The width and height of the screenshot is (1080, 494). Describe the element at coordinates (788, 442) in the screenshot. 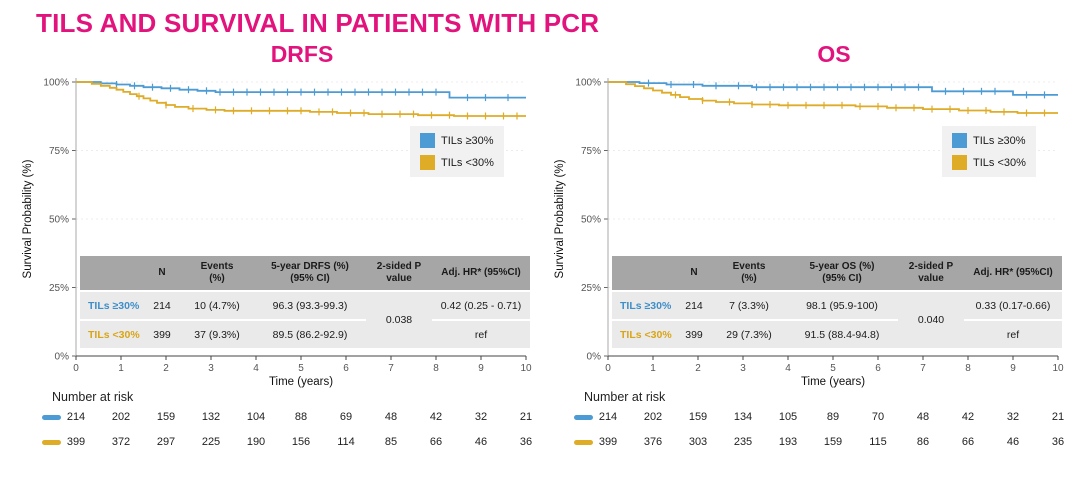

I see `risk-value: 193` at that location.